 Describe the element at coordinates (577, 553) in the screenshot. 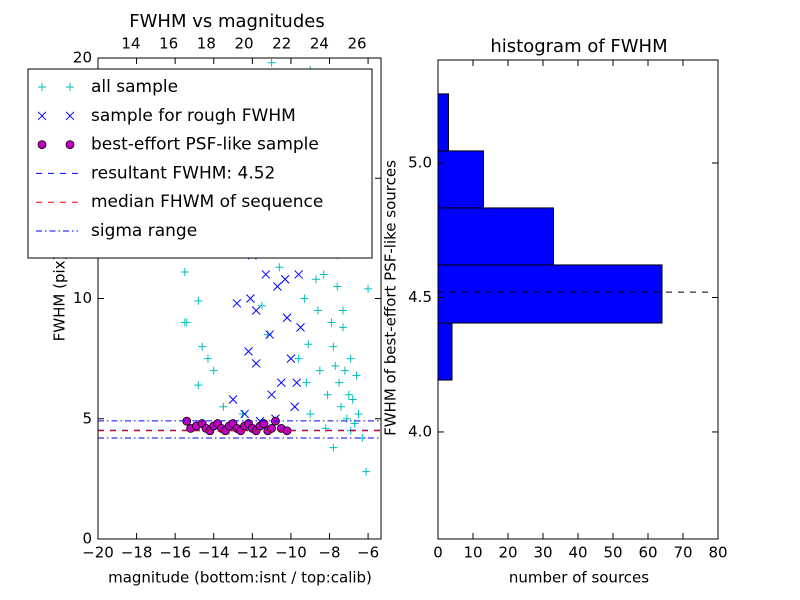

I see `x-tick-label: 40` at that location.